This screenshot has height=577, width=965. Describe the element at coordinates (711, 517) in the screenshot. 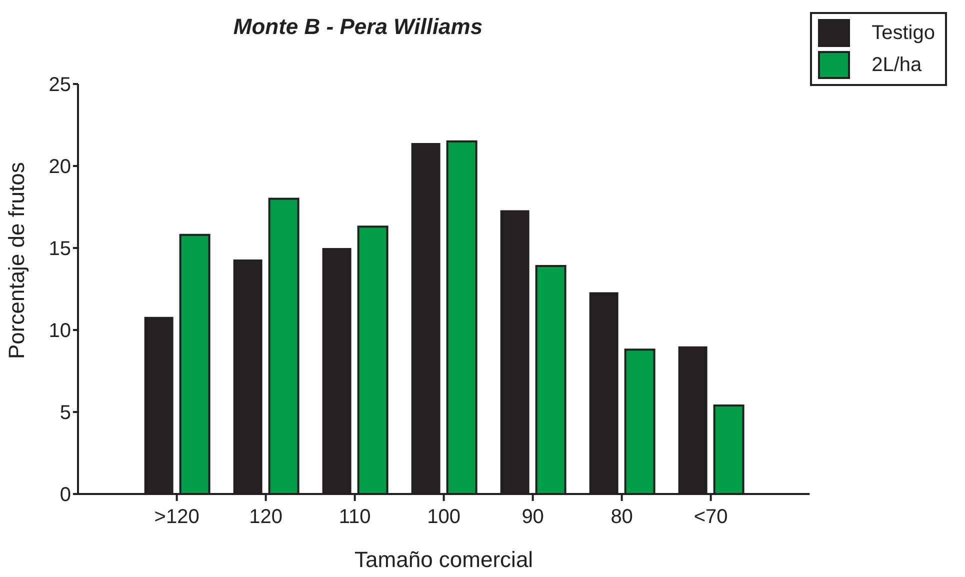

I see `x-tick-label: <70` at that location.